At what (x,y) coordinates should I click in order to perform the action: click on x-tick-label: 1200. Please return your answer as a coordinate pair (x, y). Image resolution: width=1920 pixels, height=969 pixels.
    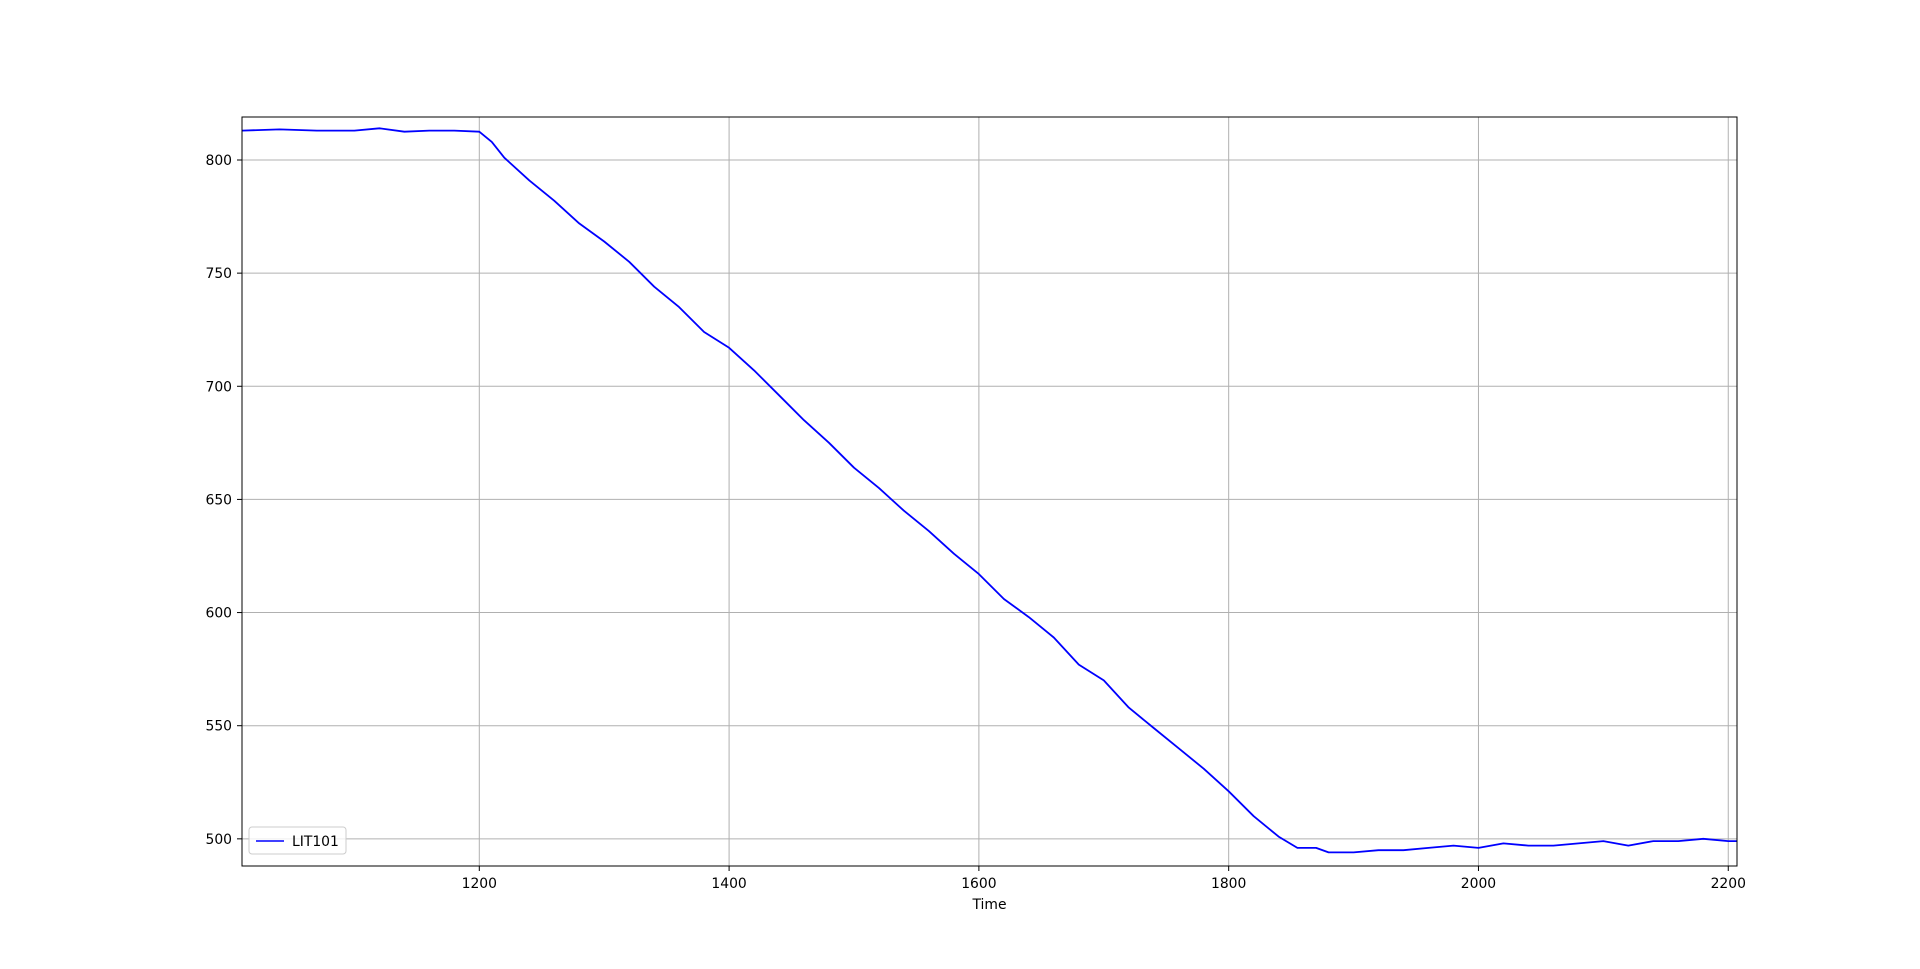
    Looking at the image, I should click on (479, 884).